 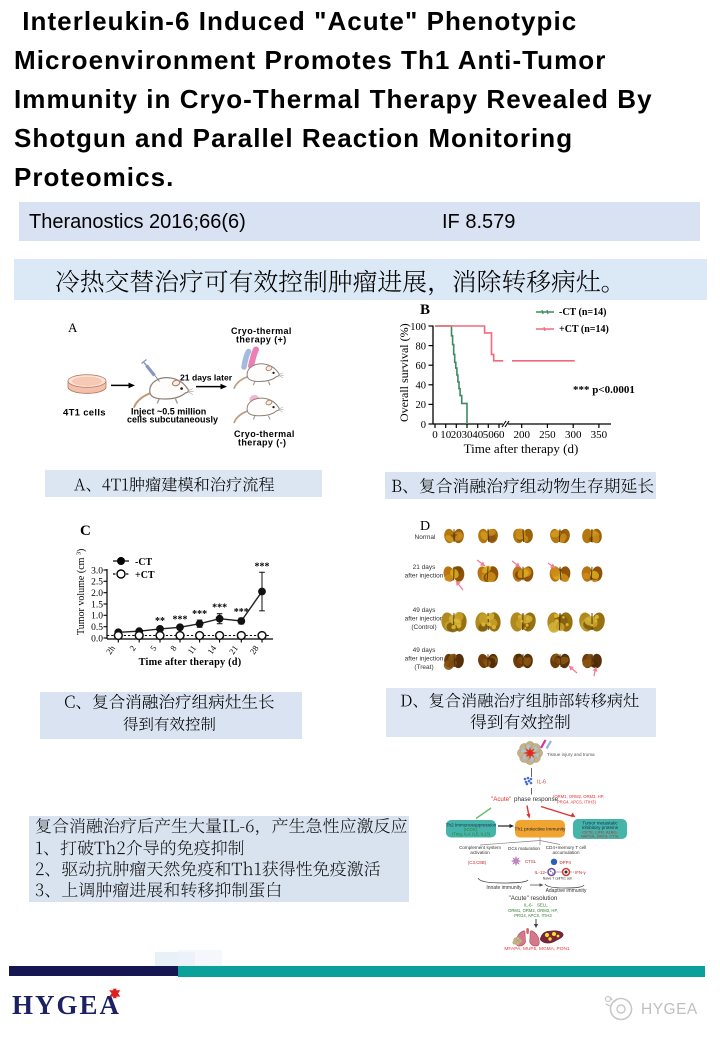 What do you see at coordinates (145, 575) in the screenshot?
I see `svg-text: +CT` at bounding box center [145, 575].